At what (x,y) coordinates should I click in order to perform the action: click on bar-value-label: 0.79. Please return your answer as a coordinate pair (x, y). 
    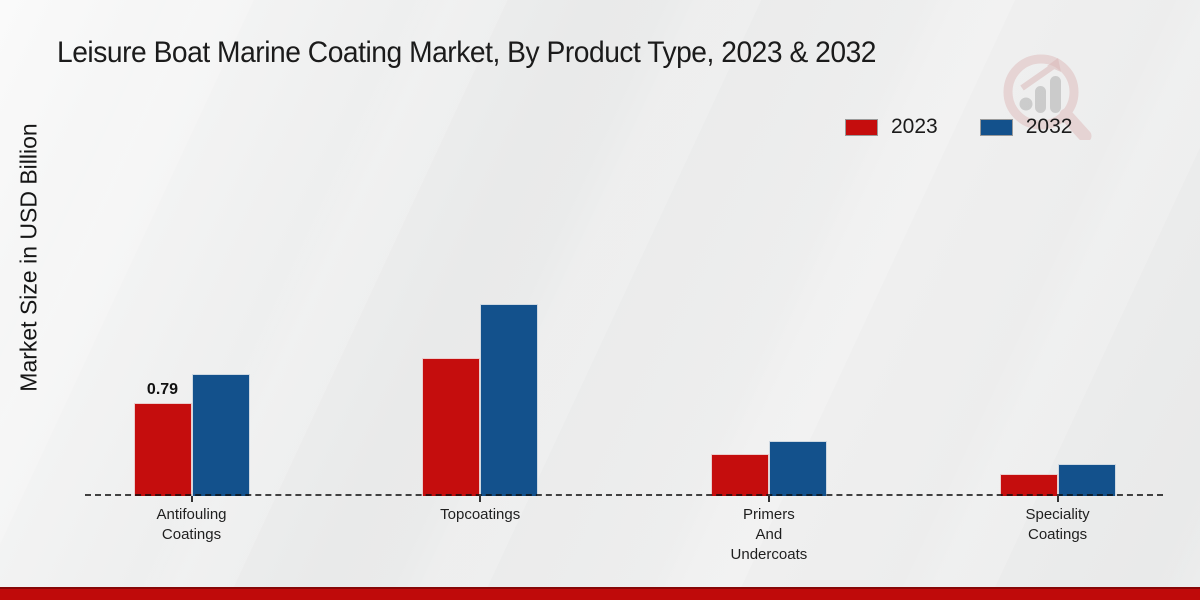
    Looking at the image, I should click on (162, 389).